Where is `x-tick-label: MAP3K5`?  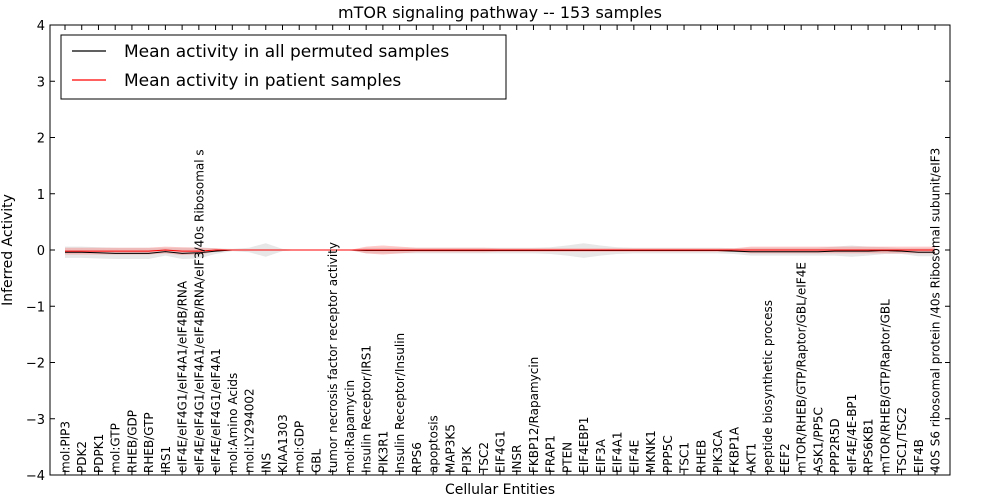
x-tick-label: MAP3K5 is located at coordinates (450, 448).